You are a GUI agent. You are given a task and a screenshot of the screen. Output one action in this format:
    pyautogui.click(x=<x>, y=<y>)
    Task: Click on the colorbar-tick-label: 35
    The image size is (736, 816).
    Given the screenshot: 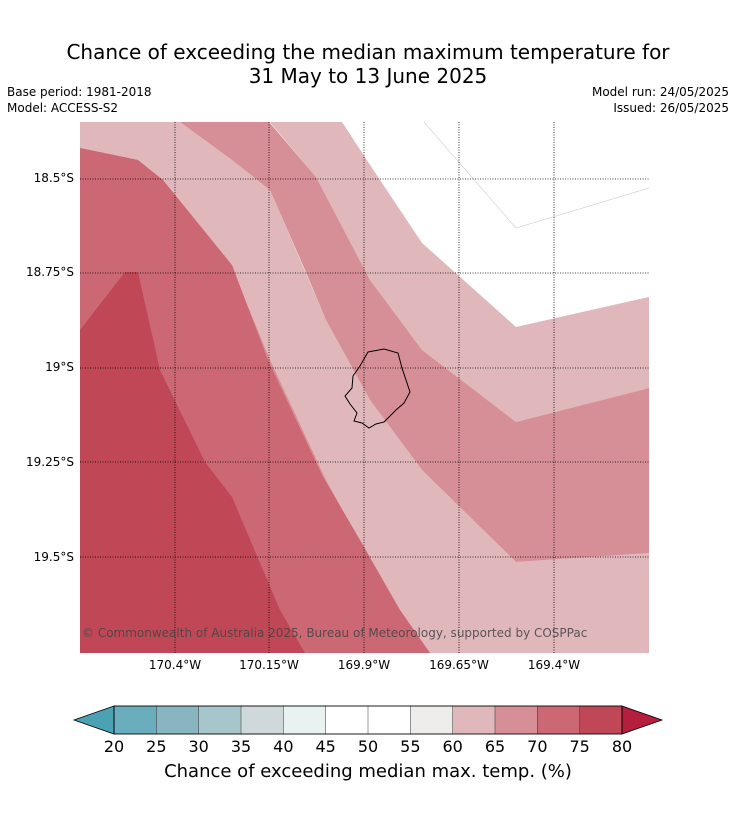 What is the action you would take?
    pyautogui.click(x=241, y=746)
    